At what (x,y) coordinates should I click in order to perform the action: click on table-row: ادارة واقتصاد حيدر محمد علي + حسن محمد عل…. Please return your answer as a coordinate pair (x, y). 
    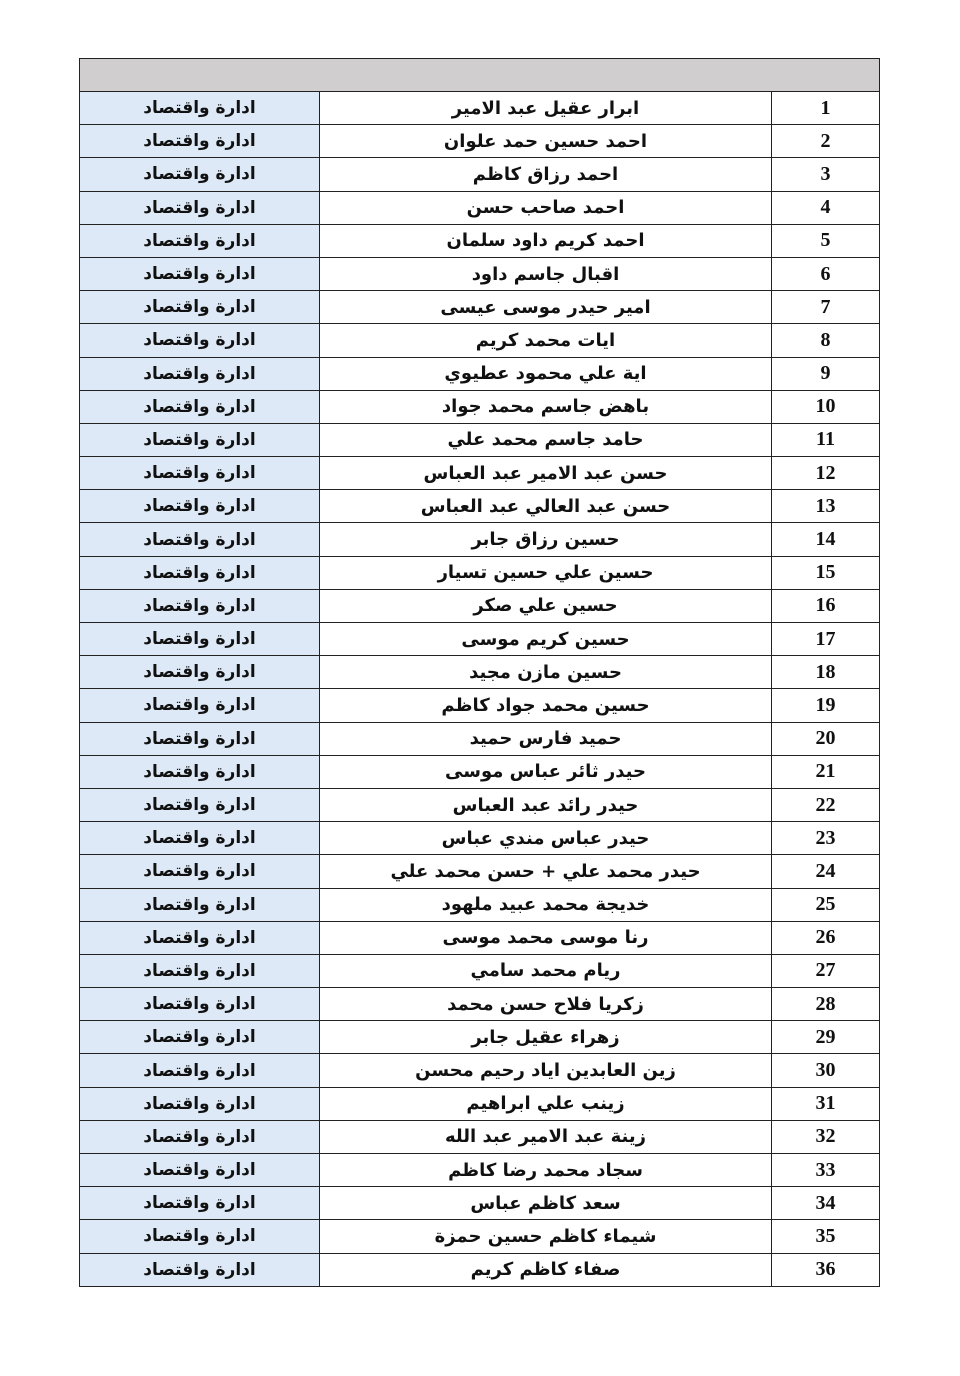
    Looking at the image, I should click on (480, 871).